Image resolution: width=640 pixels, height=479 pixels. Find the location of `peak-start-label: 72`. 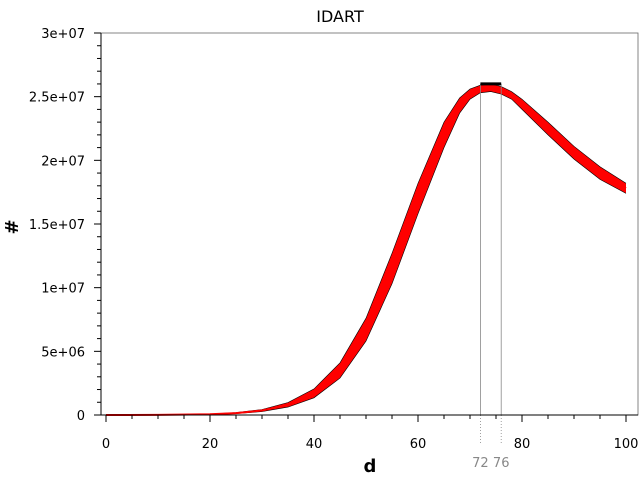

peak-start-label: 72 is located at coordinates (480, 463).